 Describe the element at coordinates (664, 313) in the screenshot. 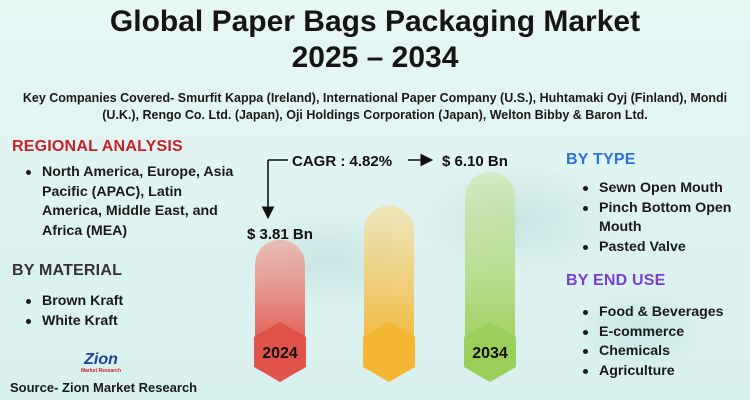

I see `enduse-item-food: Food & Beverages` at that location.